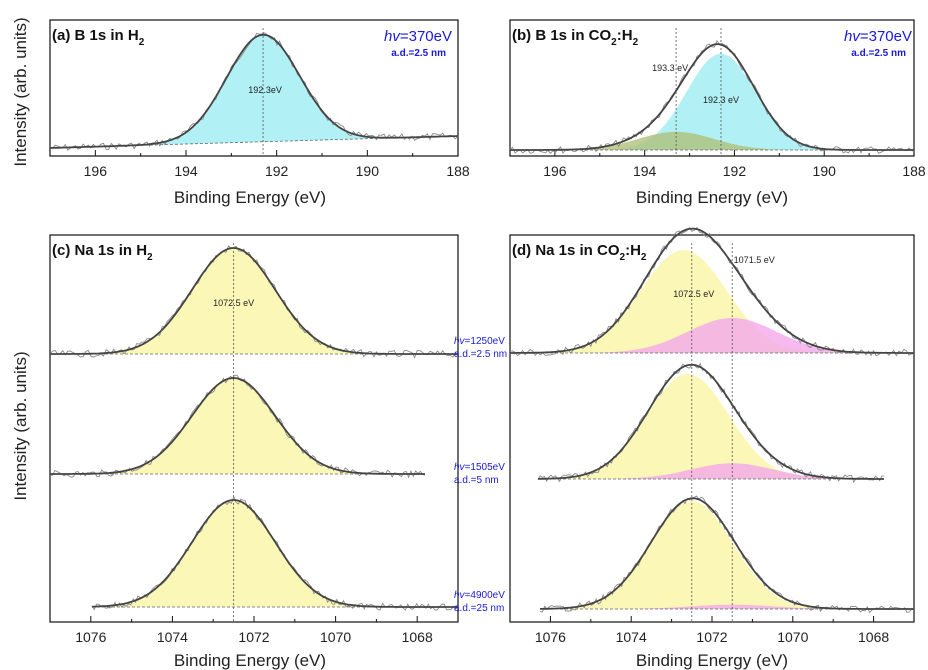 Image resolution: width=928 pixels, height=670 pixels. I want to click on panel-b-tick-label: 194, so click(645, 171).